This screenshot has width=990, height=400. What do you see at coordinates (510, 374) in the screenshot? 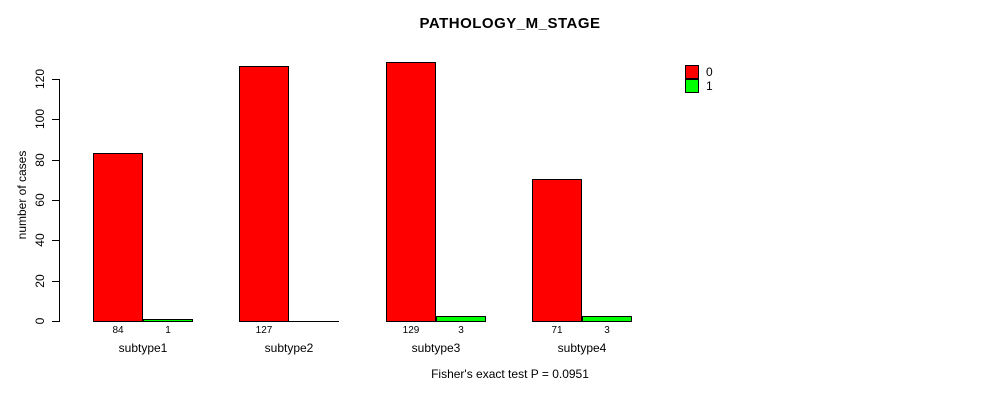
I see `annotation-text: Fisher's exact test P = 0.0951` at bounding box center [510, 374].